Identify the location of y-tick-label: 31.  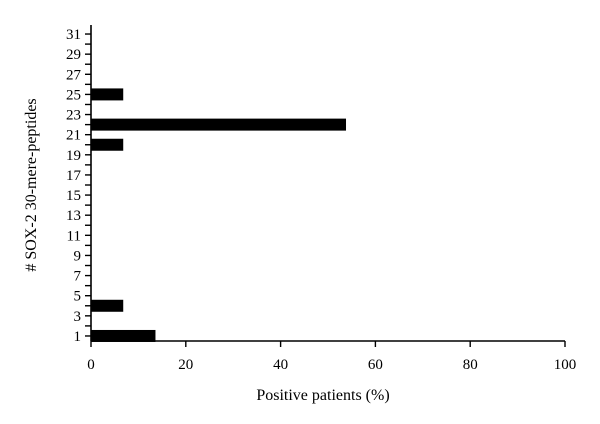
(73, 35).